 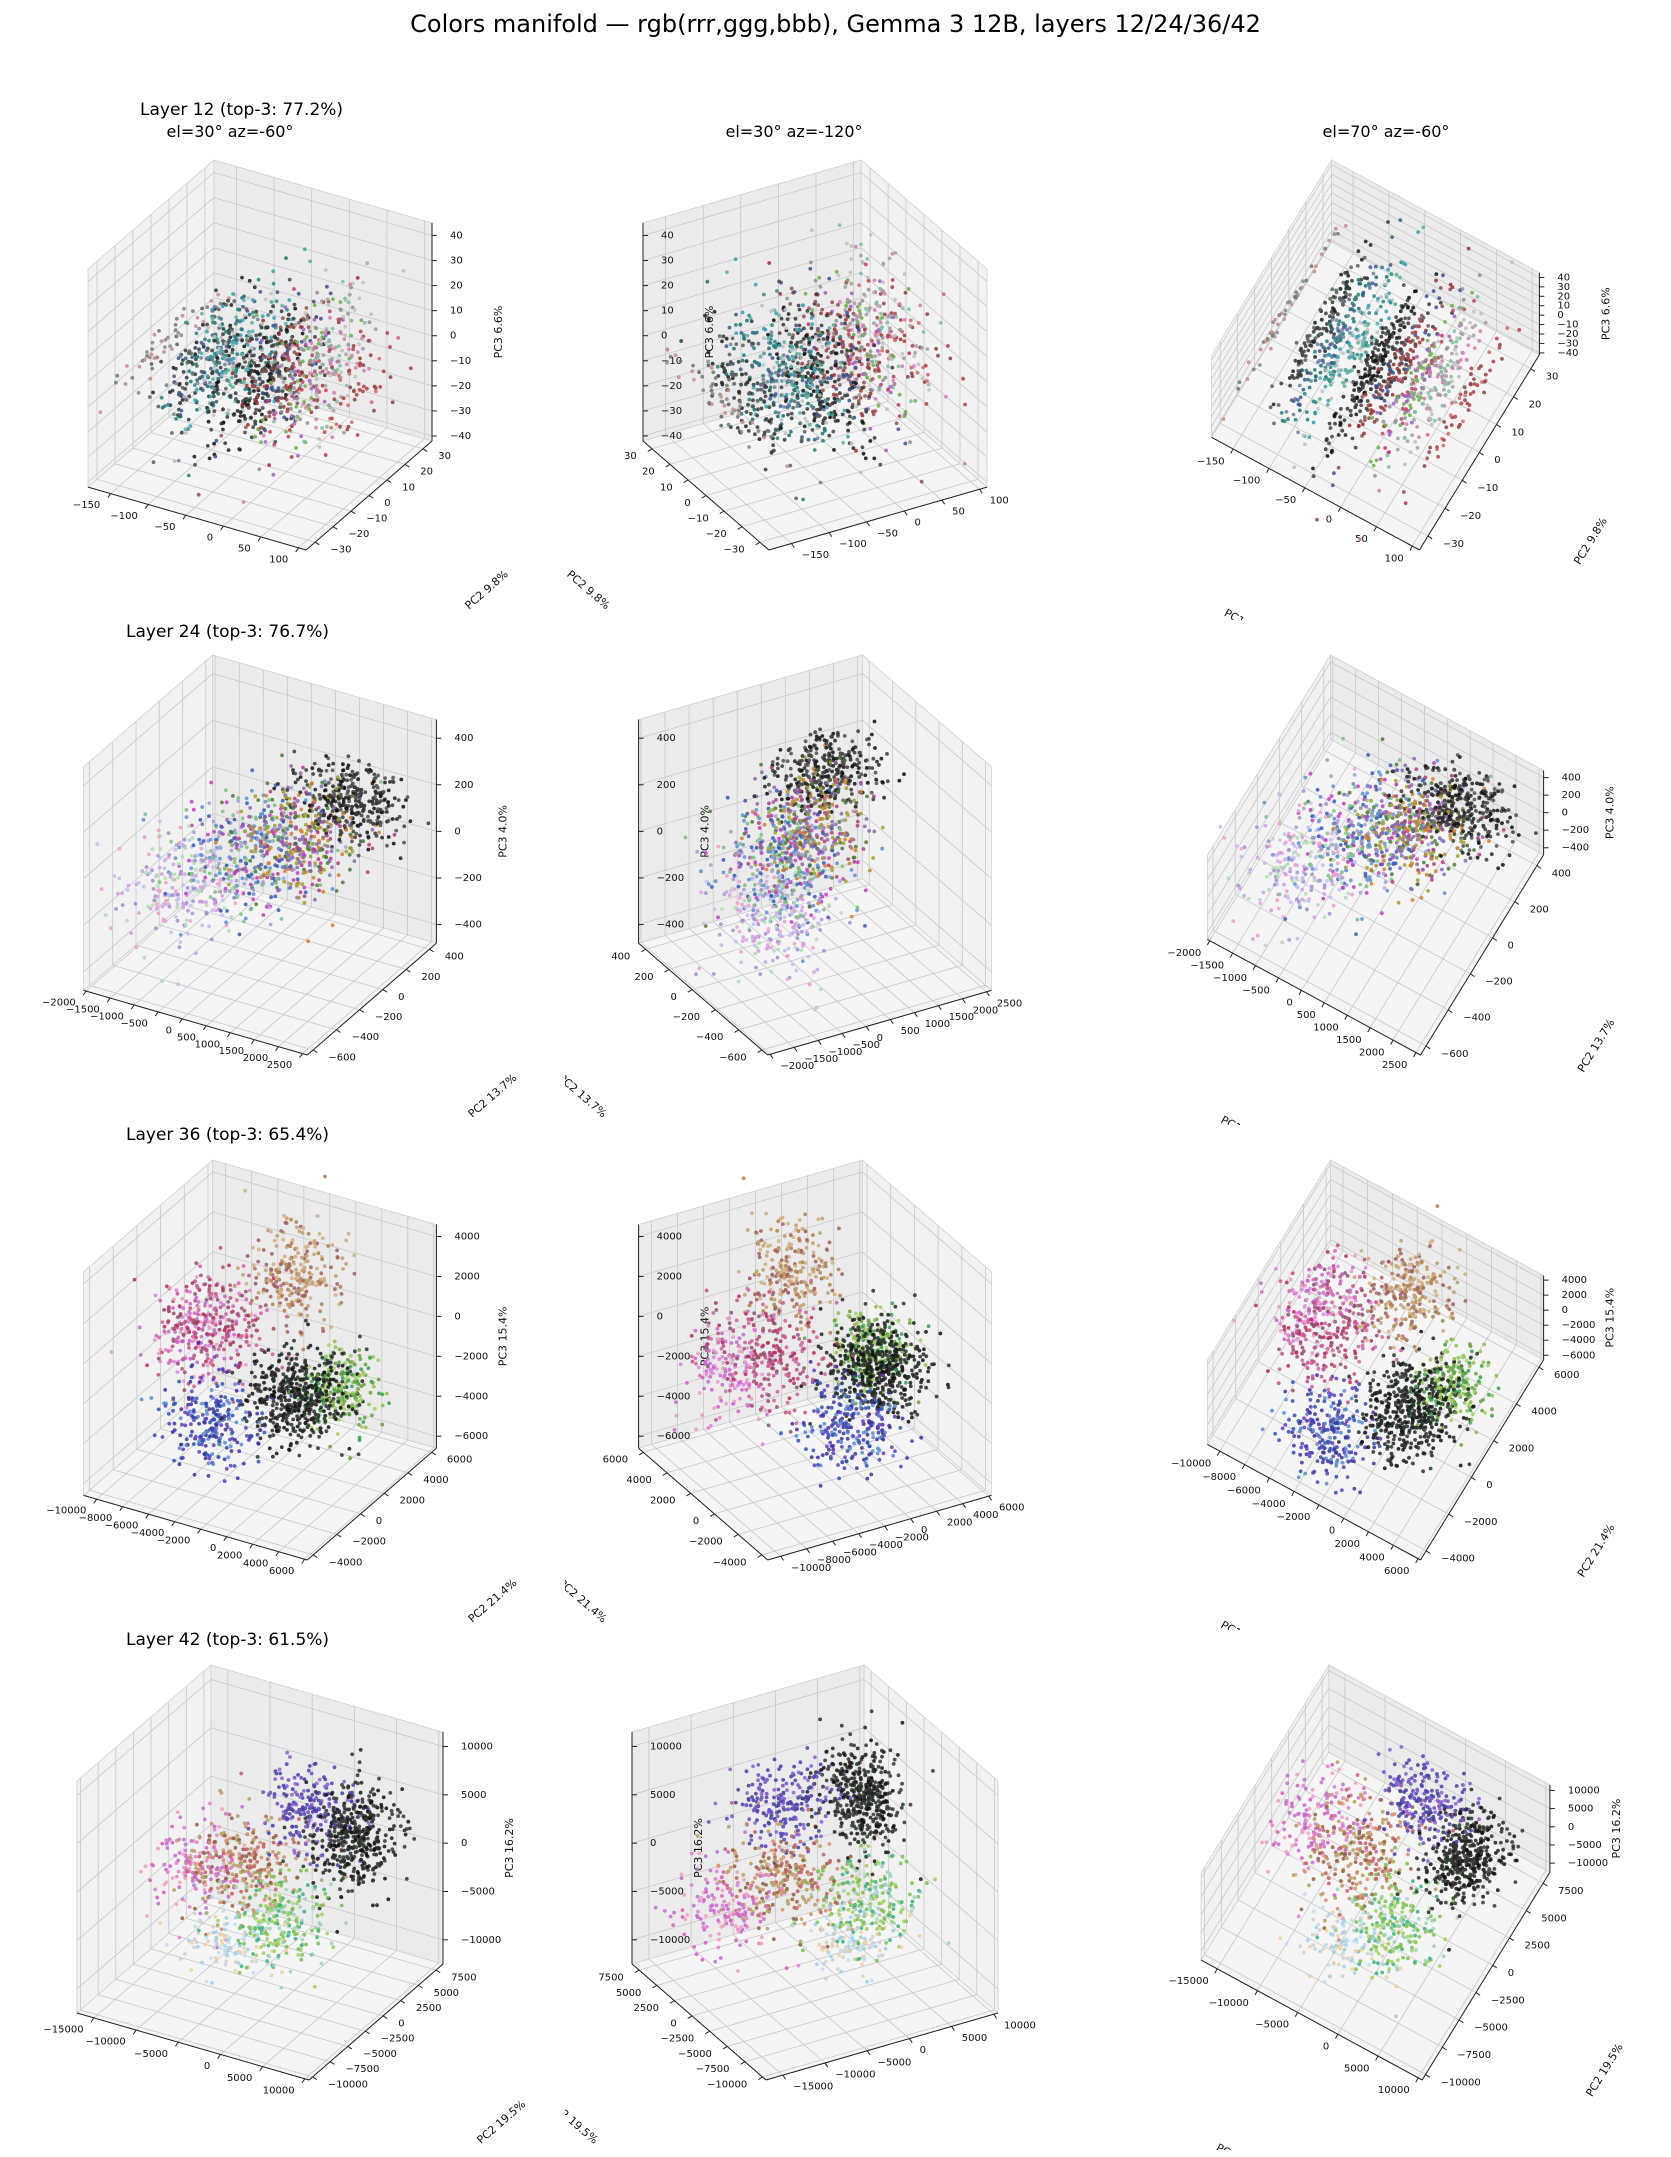 What do you see at coordinates (263, 868) in the screenshot?
I see `scatter-points` at bounding box center [263, 868].